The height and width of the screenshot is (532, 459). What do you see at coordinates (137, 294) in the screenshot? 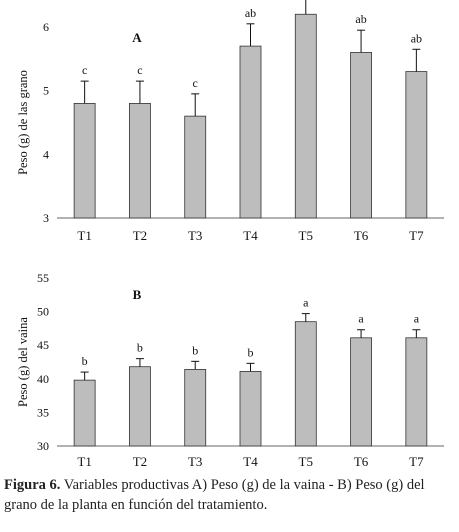
I see `panel-label: B` at bounding box center [137, 294].